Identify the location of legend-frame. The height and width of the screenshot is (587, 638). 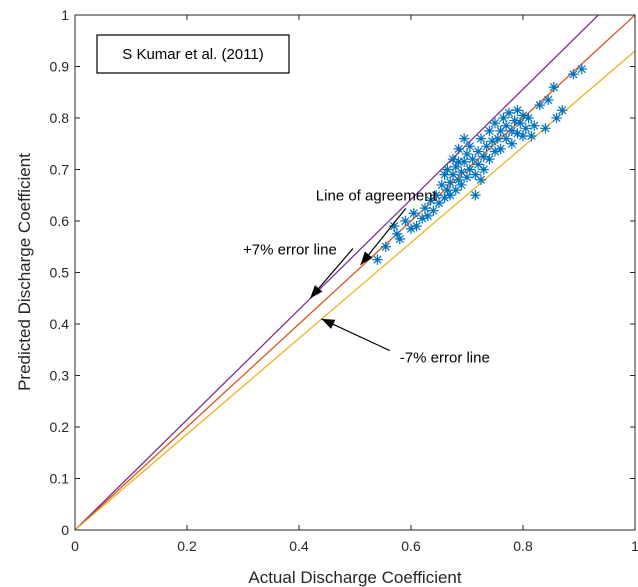
(193, 54).